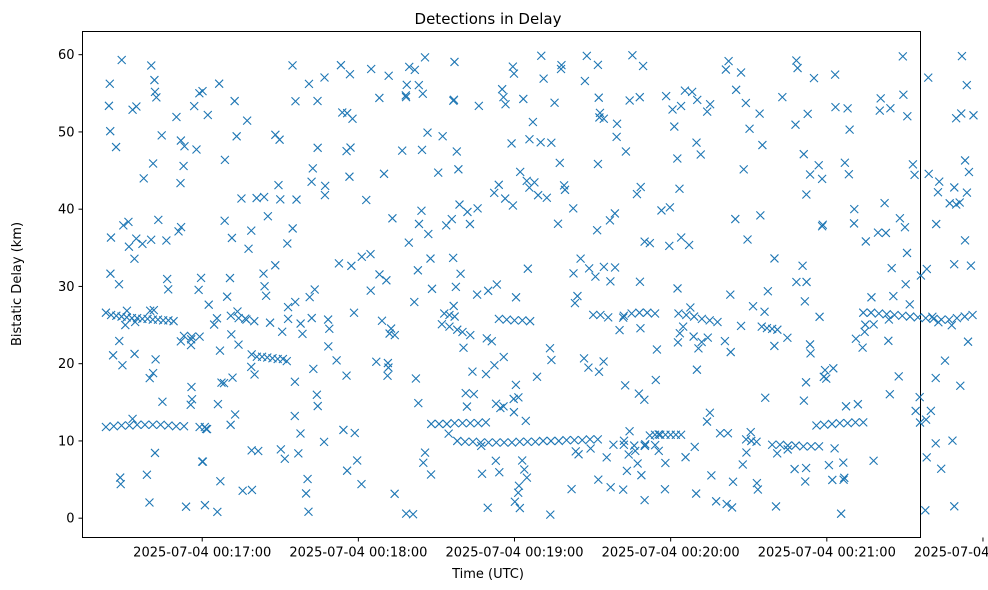 The image size is (988, 590). What do you see at coordinates (17, 284) in the screenshot?
I see `y-axis-label: Bistatic Delay (km)` at bounding box center [17, 284].